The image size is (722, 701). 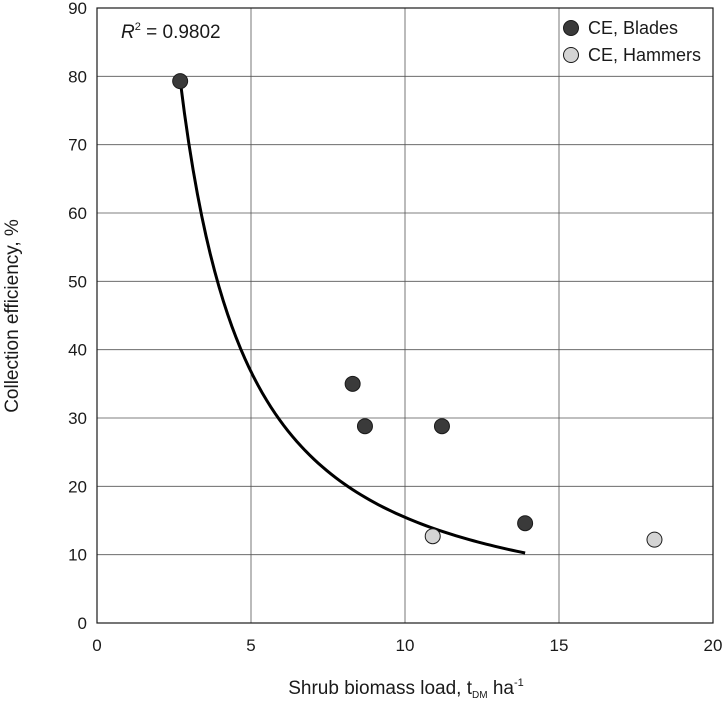 I want to click on y-axis-title: Collection efficiency, %, so click(x=12, y=316).